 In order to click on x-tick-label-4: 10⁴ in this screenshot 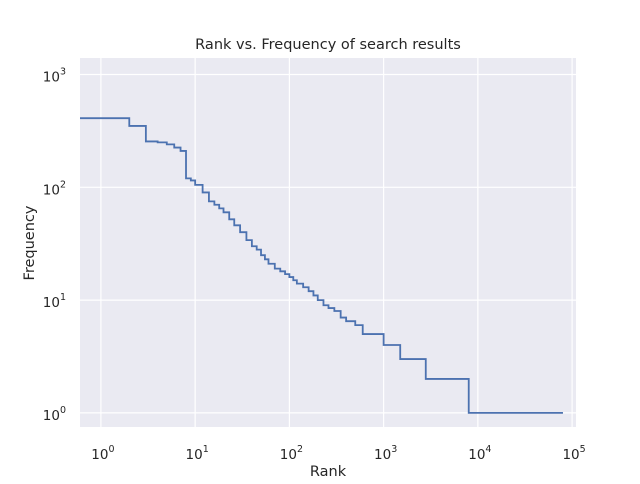, I will do `click(479, 453)`.